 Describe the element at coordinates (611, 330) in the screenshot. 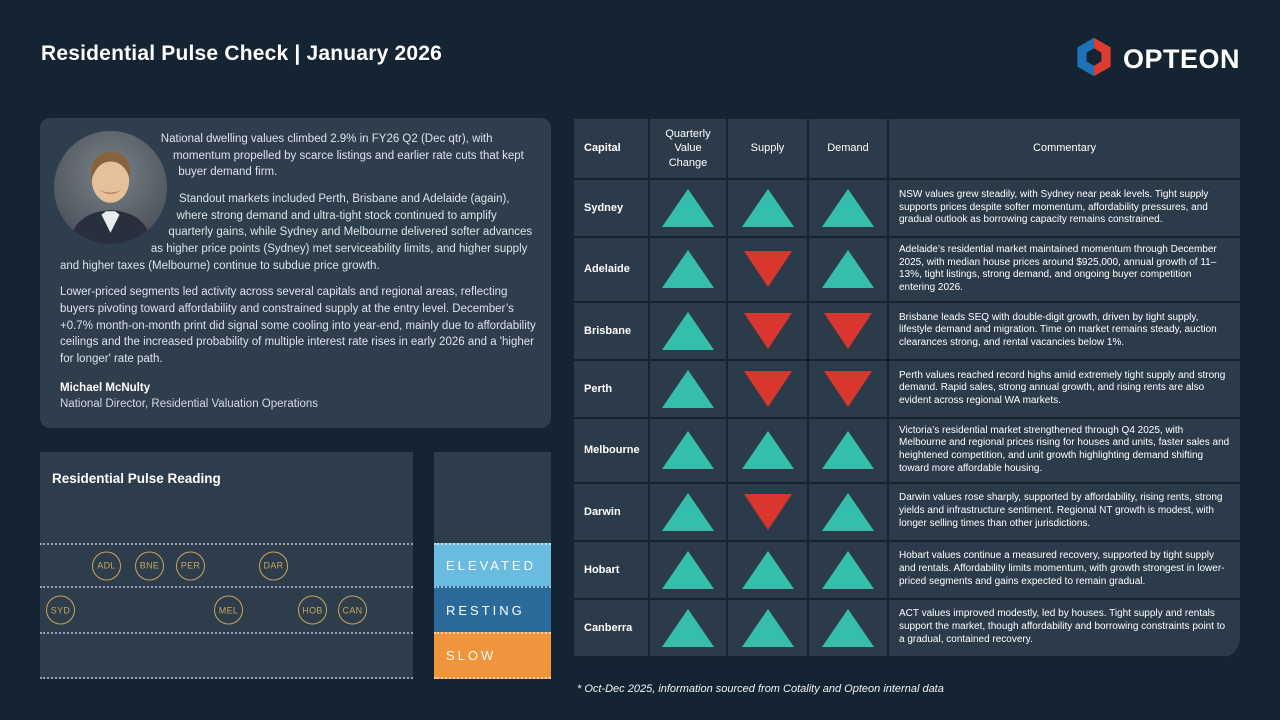

I see `capital-cell: Brisbane` at that location.